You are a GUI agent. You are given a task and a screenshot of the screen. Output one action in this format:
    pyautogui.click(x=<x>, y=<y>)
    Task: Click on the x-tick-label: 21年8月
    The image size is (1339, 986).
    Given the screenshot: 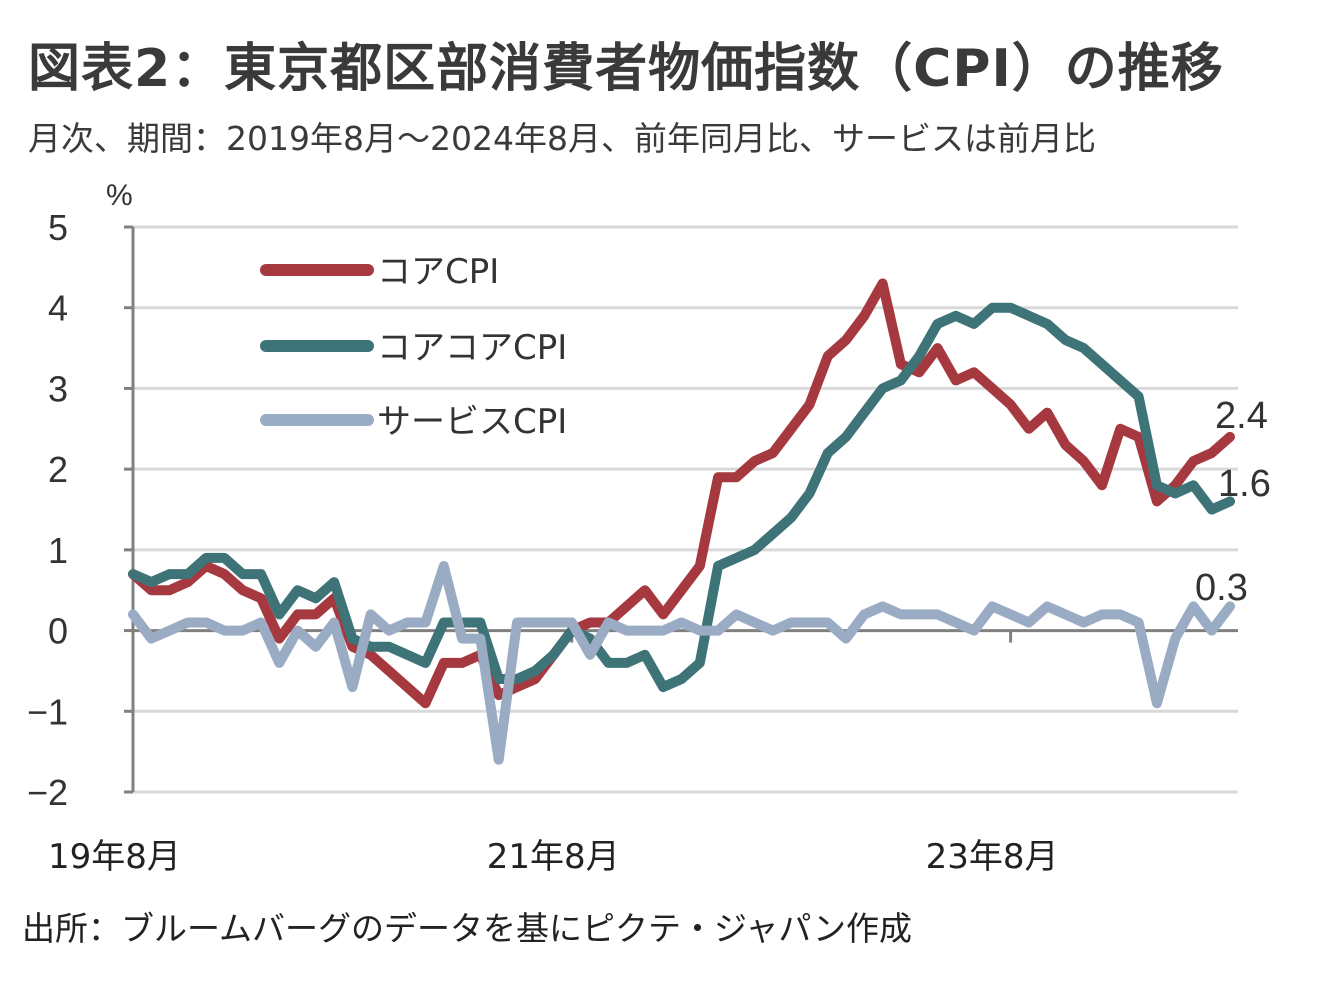 What is the action you would take?
    pyautogui.click(x=553, y=857)
    